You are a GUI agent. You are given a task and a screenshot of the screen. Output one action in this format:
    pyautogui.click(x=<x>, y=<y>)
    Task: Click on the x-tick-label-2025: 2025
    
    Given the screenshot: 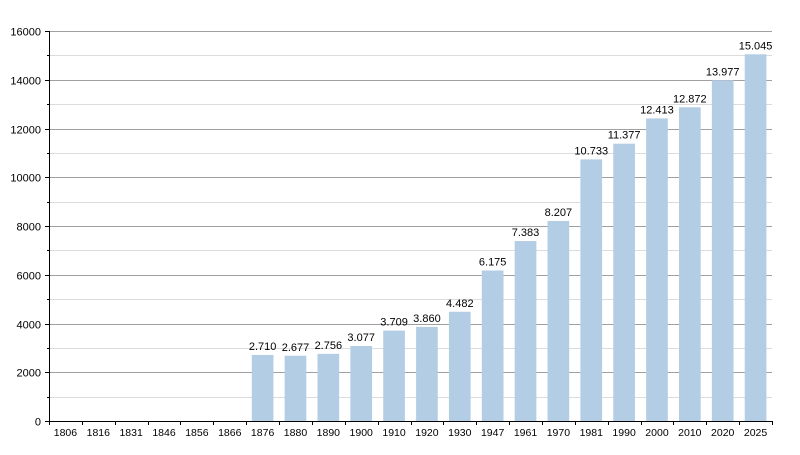 What is the action you would take?
    pyautogui.click(x=756, y=433)
    